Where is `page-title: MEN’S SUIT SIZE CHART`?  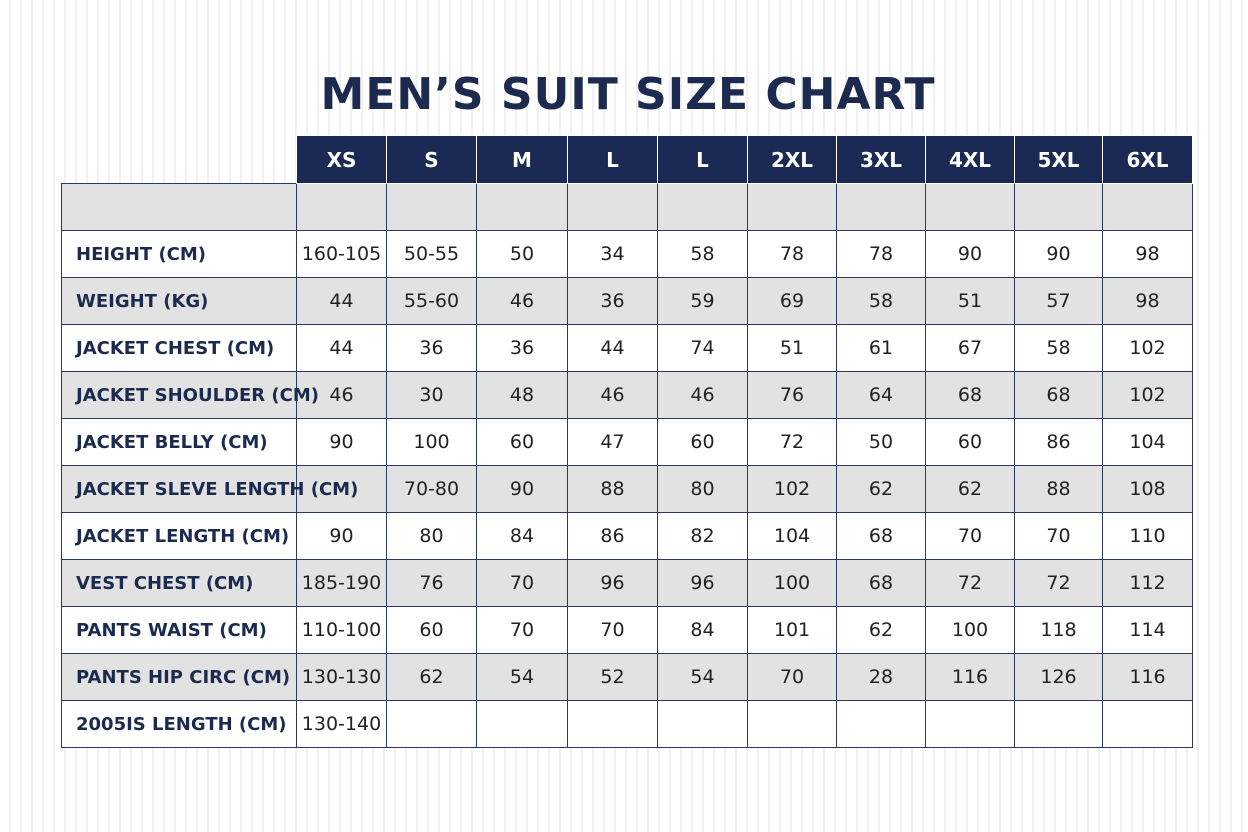
page-title: MEN’S SUIT SIZE CHART is located at coordinates (628, 94).